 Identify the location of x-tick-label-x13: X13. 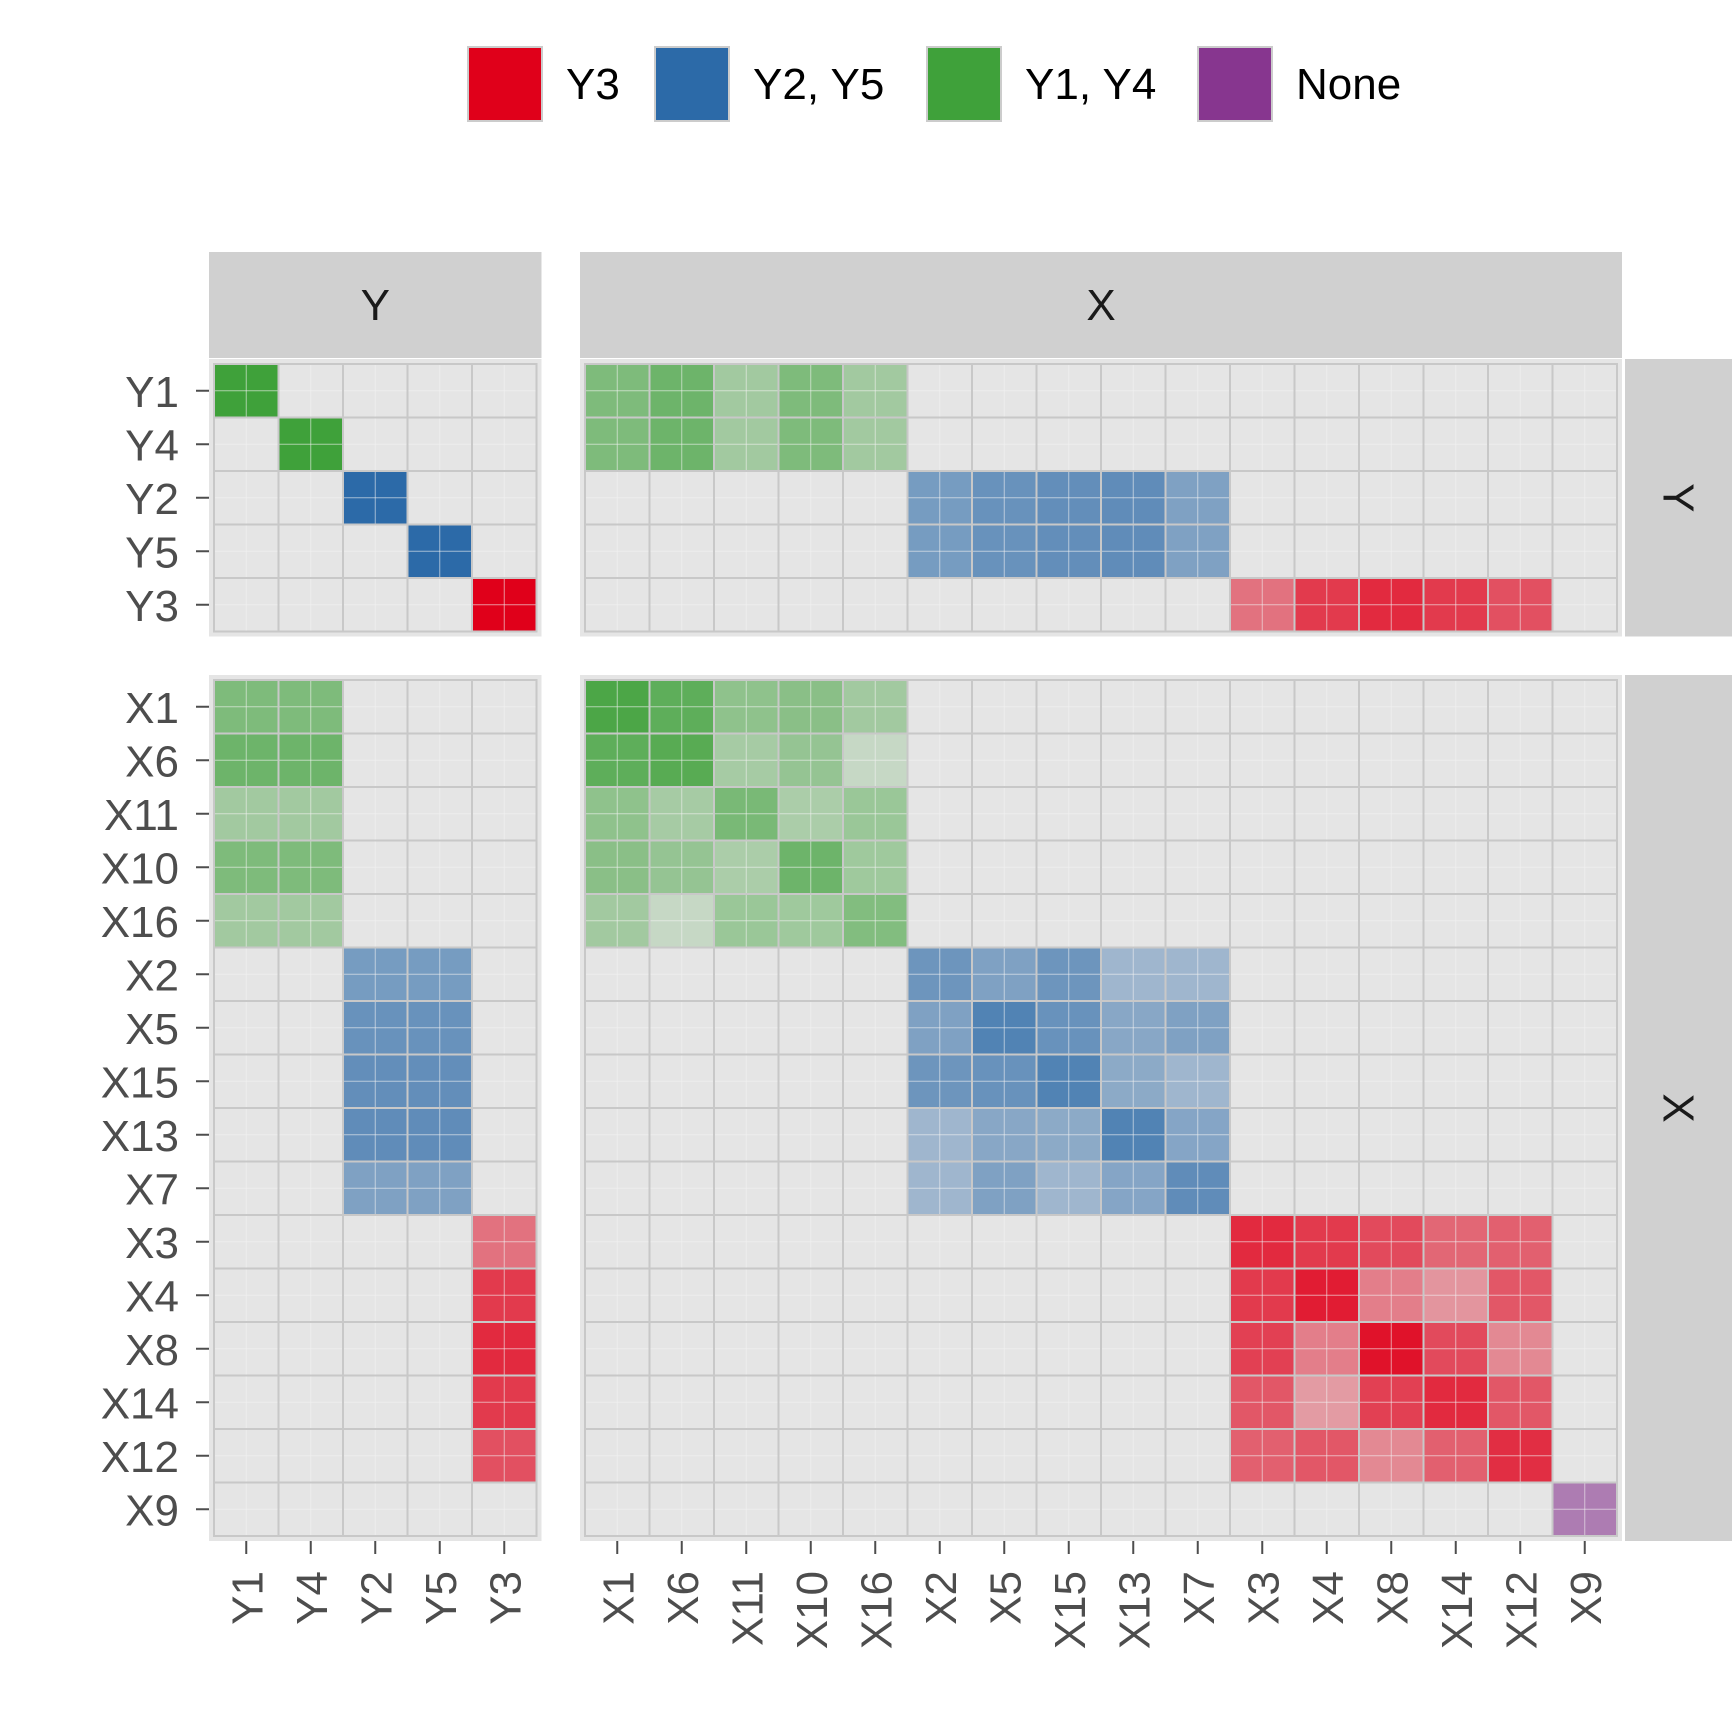
(1134, 1610).